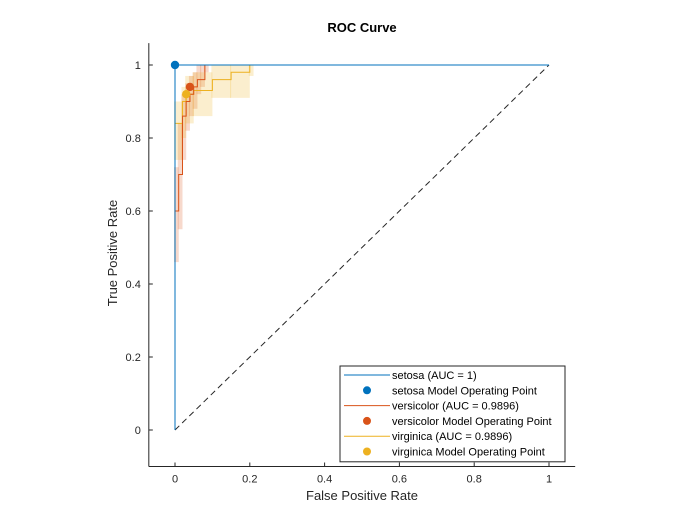 The width and height of the screenshot is (700, 525). Describe the element at coordinates (452, 437) in the screenshot. I see `legend-entry-label: virginica (AUC = 0.9896)` at that location.